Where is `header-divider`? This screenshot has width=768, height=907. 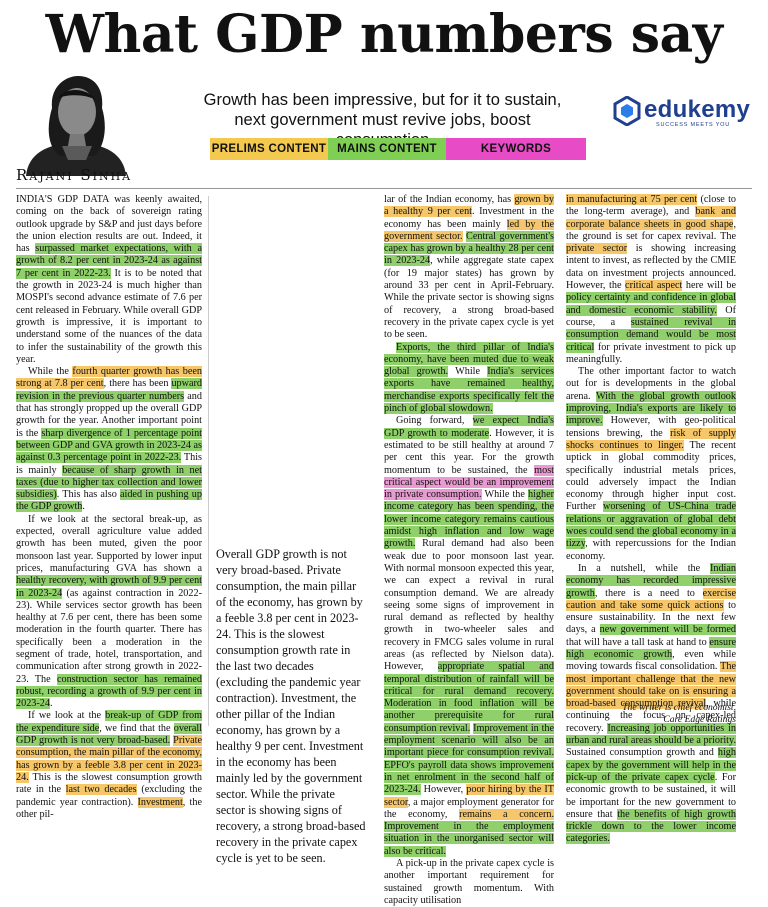
header-divider is located at coordinates (384, 188).